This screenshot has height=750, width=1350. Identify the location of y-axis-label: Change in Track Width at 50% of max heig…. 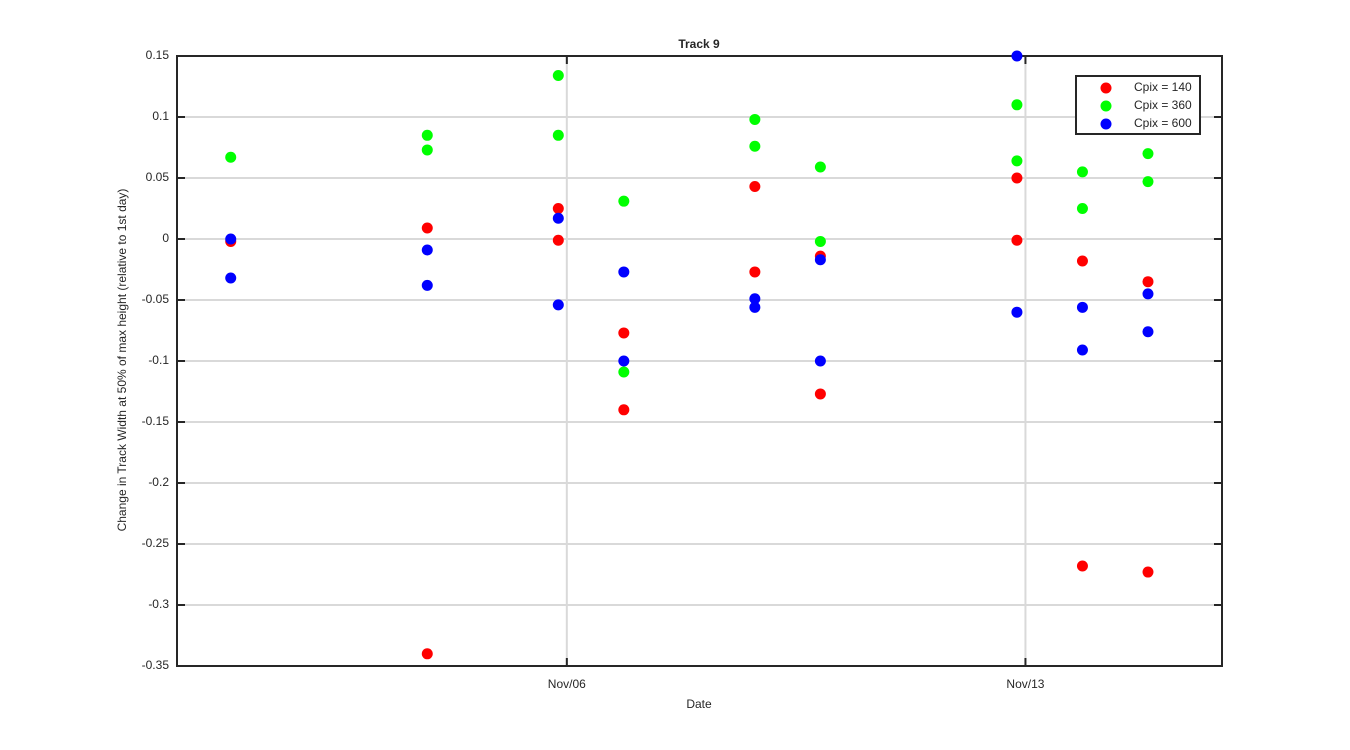
(122, 360).